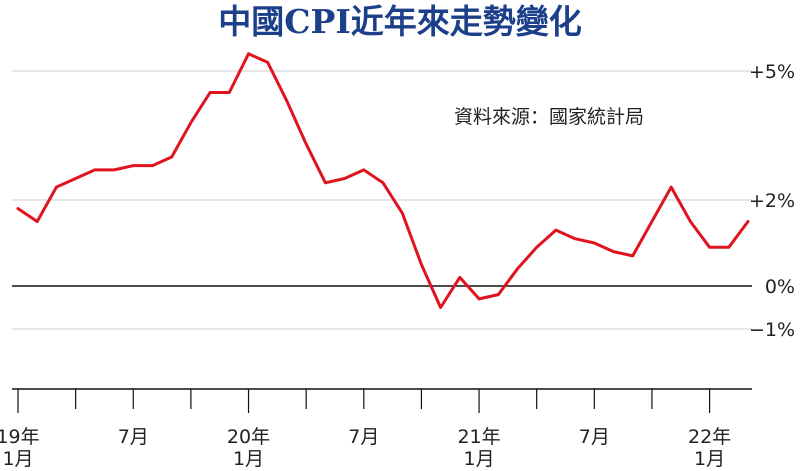 The width and height of the screenshot is (800, 471). Describe the element at coordinates (20, 437) in the screenshot. I see `x-tick-label: 19年` at that location.